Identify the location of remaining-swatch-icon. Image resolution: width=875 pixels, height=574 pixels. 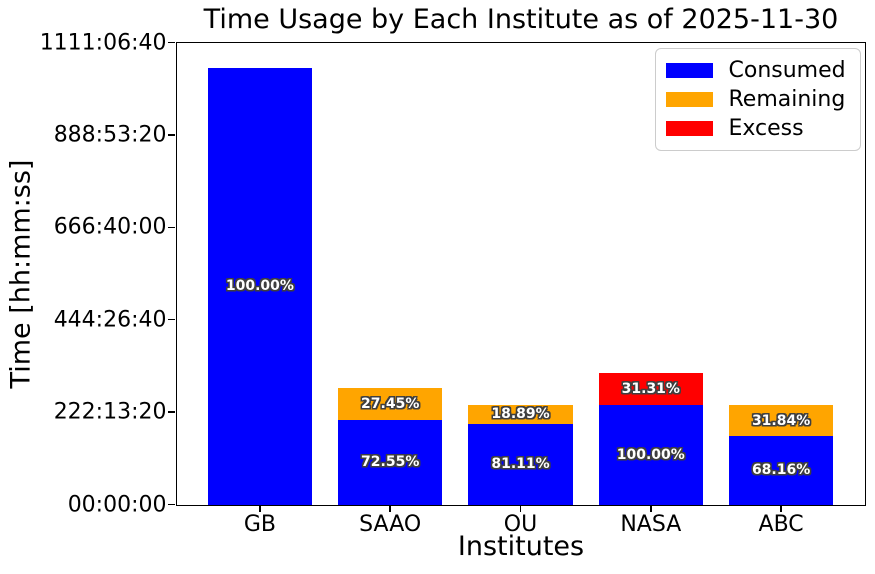
(689, 99).